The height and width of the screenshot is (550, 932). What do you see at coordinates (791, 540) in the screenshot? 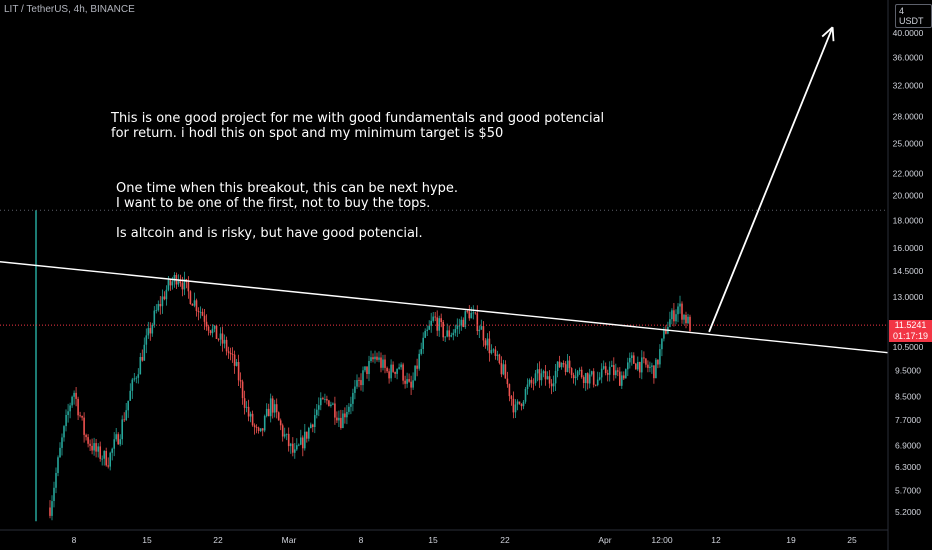
I see `x-tick-label: 19` at bounding box center [791, 540].